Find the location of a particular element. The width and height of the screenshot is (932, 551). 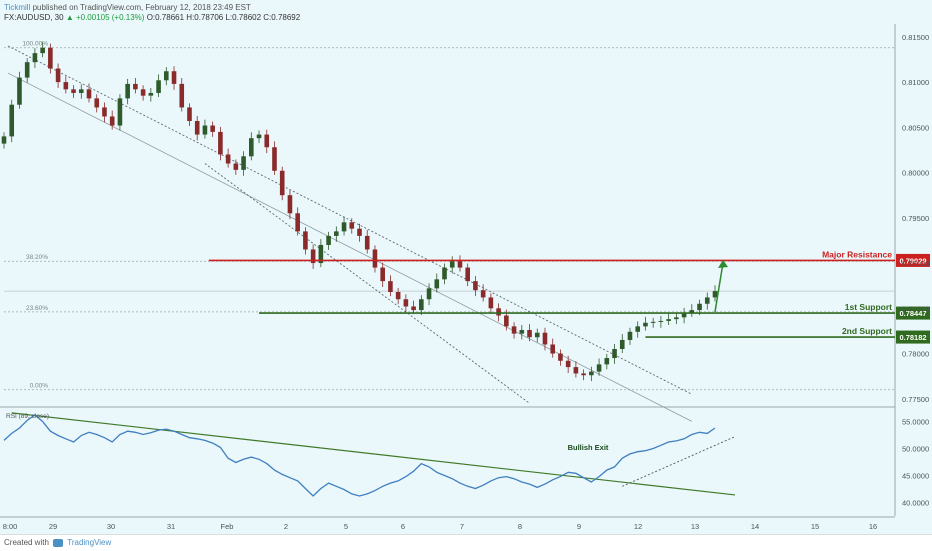

time-axis-tick: Feb is located at coordinates (227, 526).